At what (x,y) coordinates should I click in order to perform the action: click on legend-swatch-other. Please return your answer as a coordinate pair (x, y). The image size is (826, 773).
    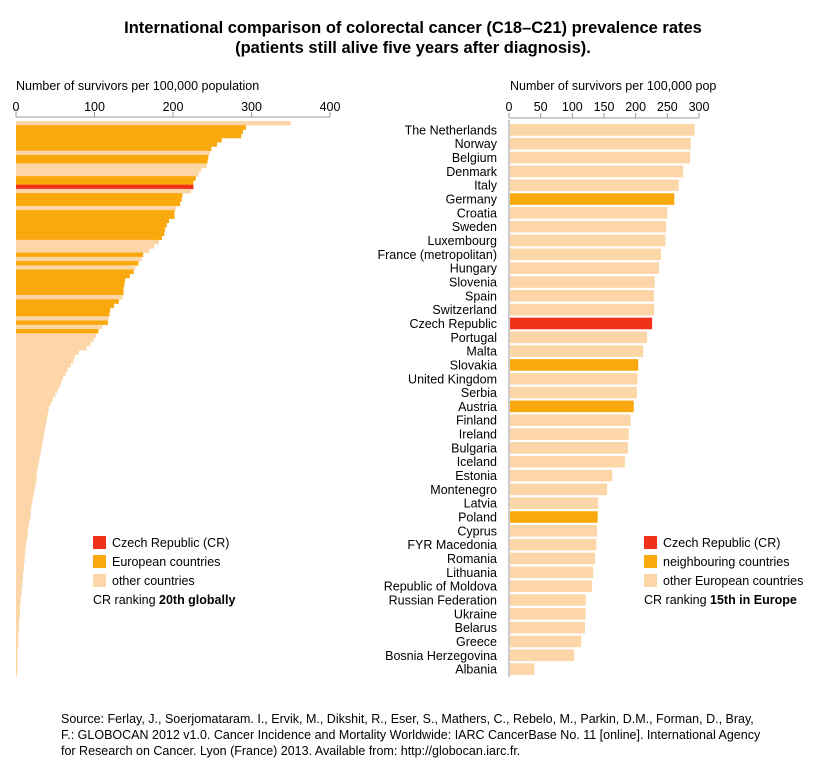
    Looking at the image, I should click on (99, 580).